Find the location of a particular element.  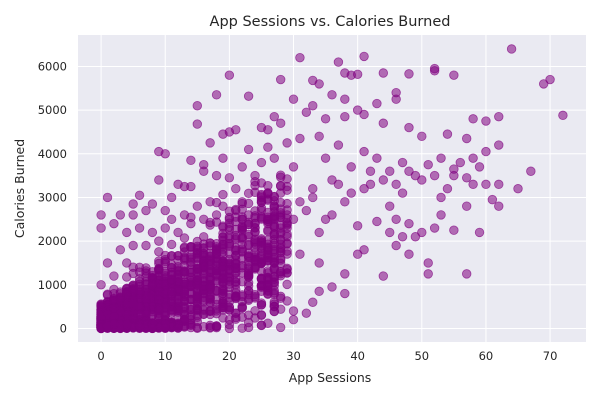

y-axis-ticks: 0 1000 2000 3000 4000 5000 6000 is located at coordinates (52, 197).